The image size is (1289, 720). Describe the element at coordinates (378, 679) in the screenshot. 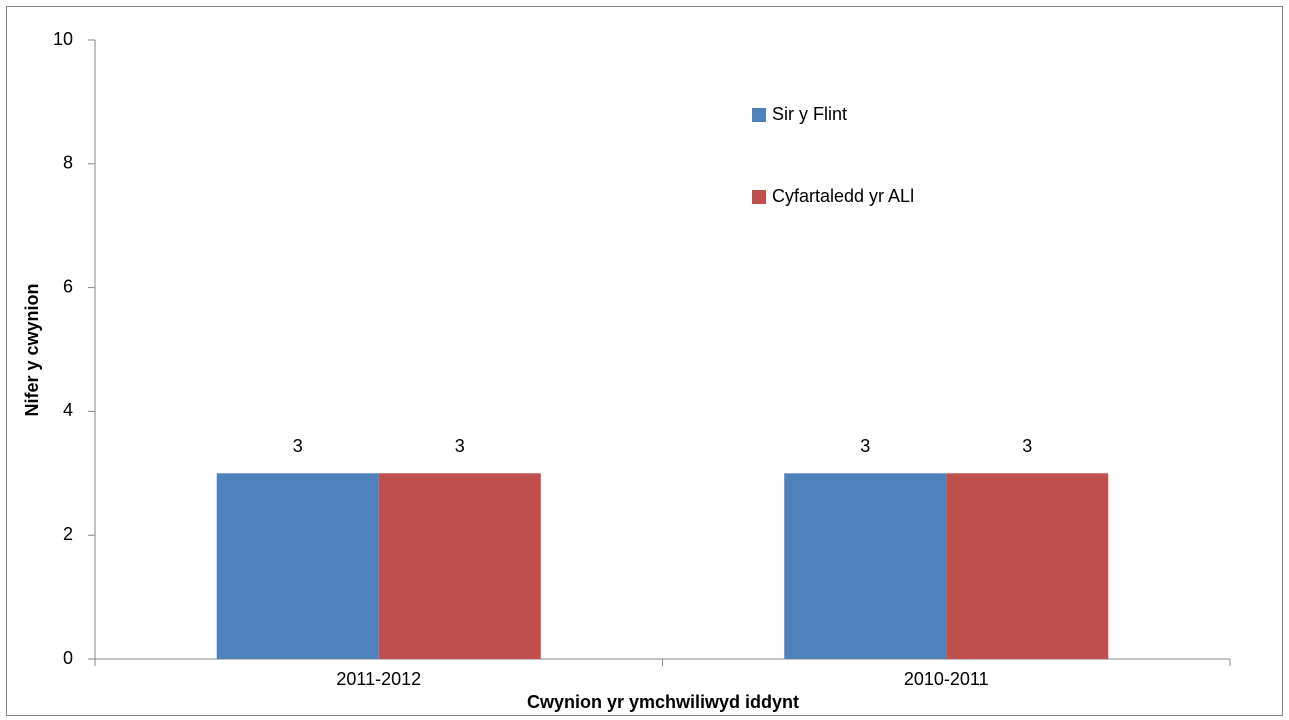

I see `x-tick-label: 2011-2012` at that location.